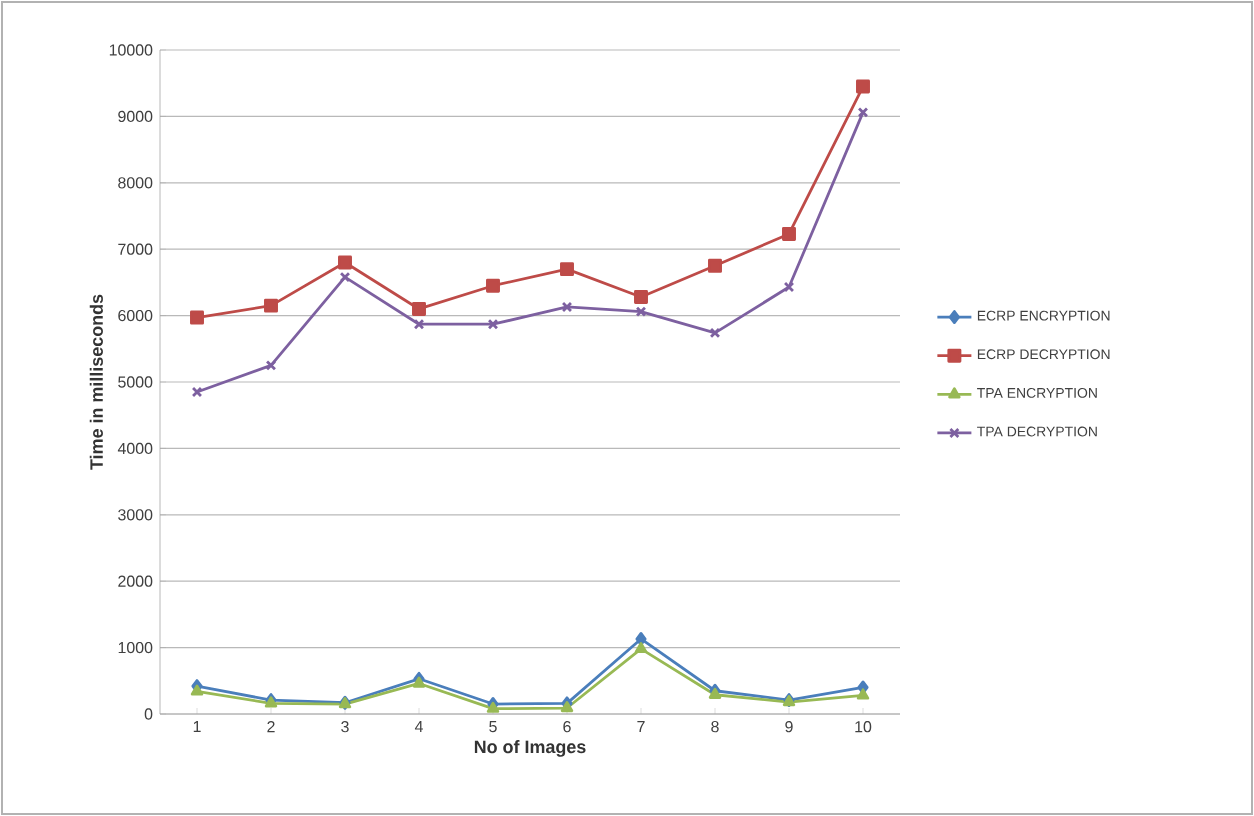 This screenshot has width=1254, height=816. I want to click on y-axis-title: Time in milliseconds, so click(96, 382).